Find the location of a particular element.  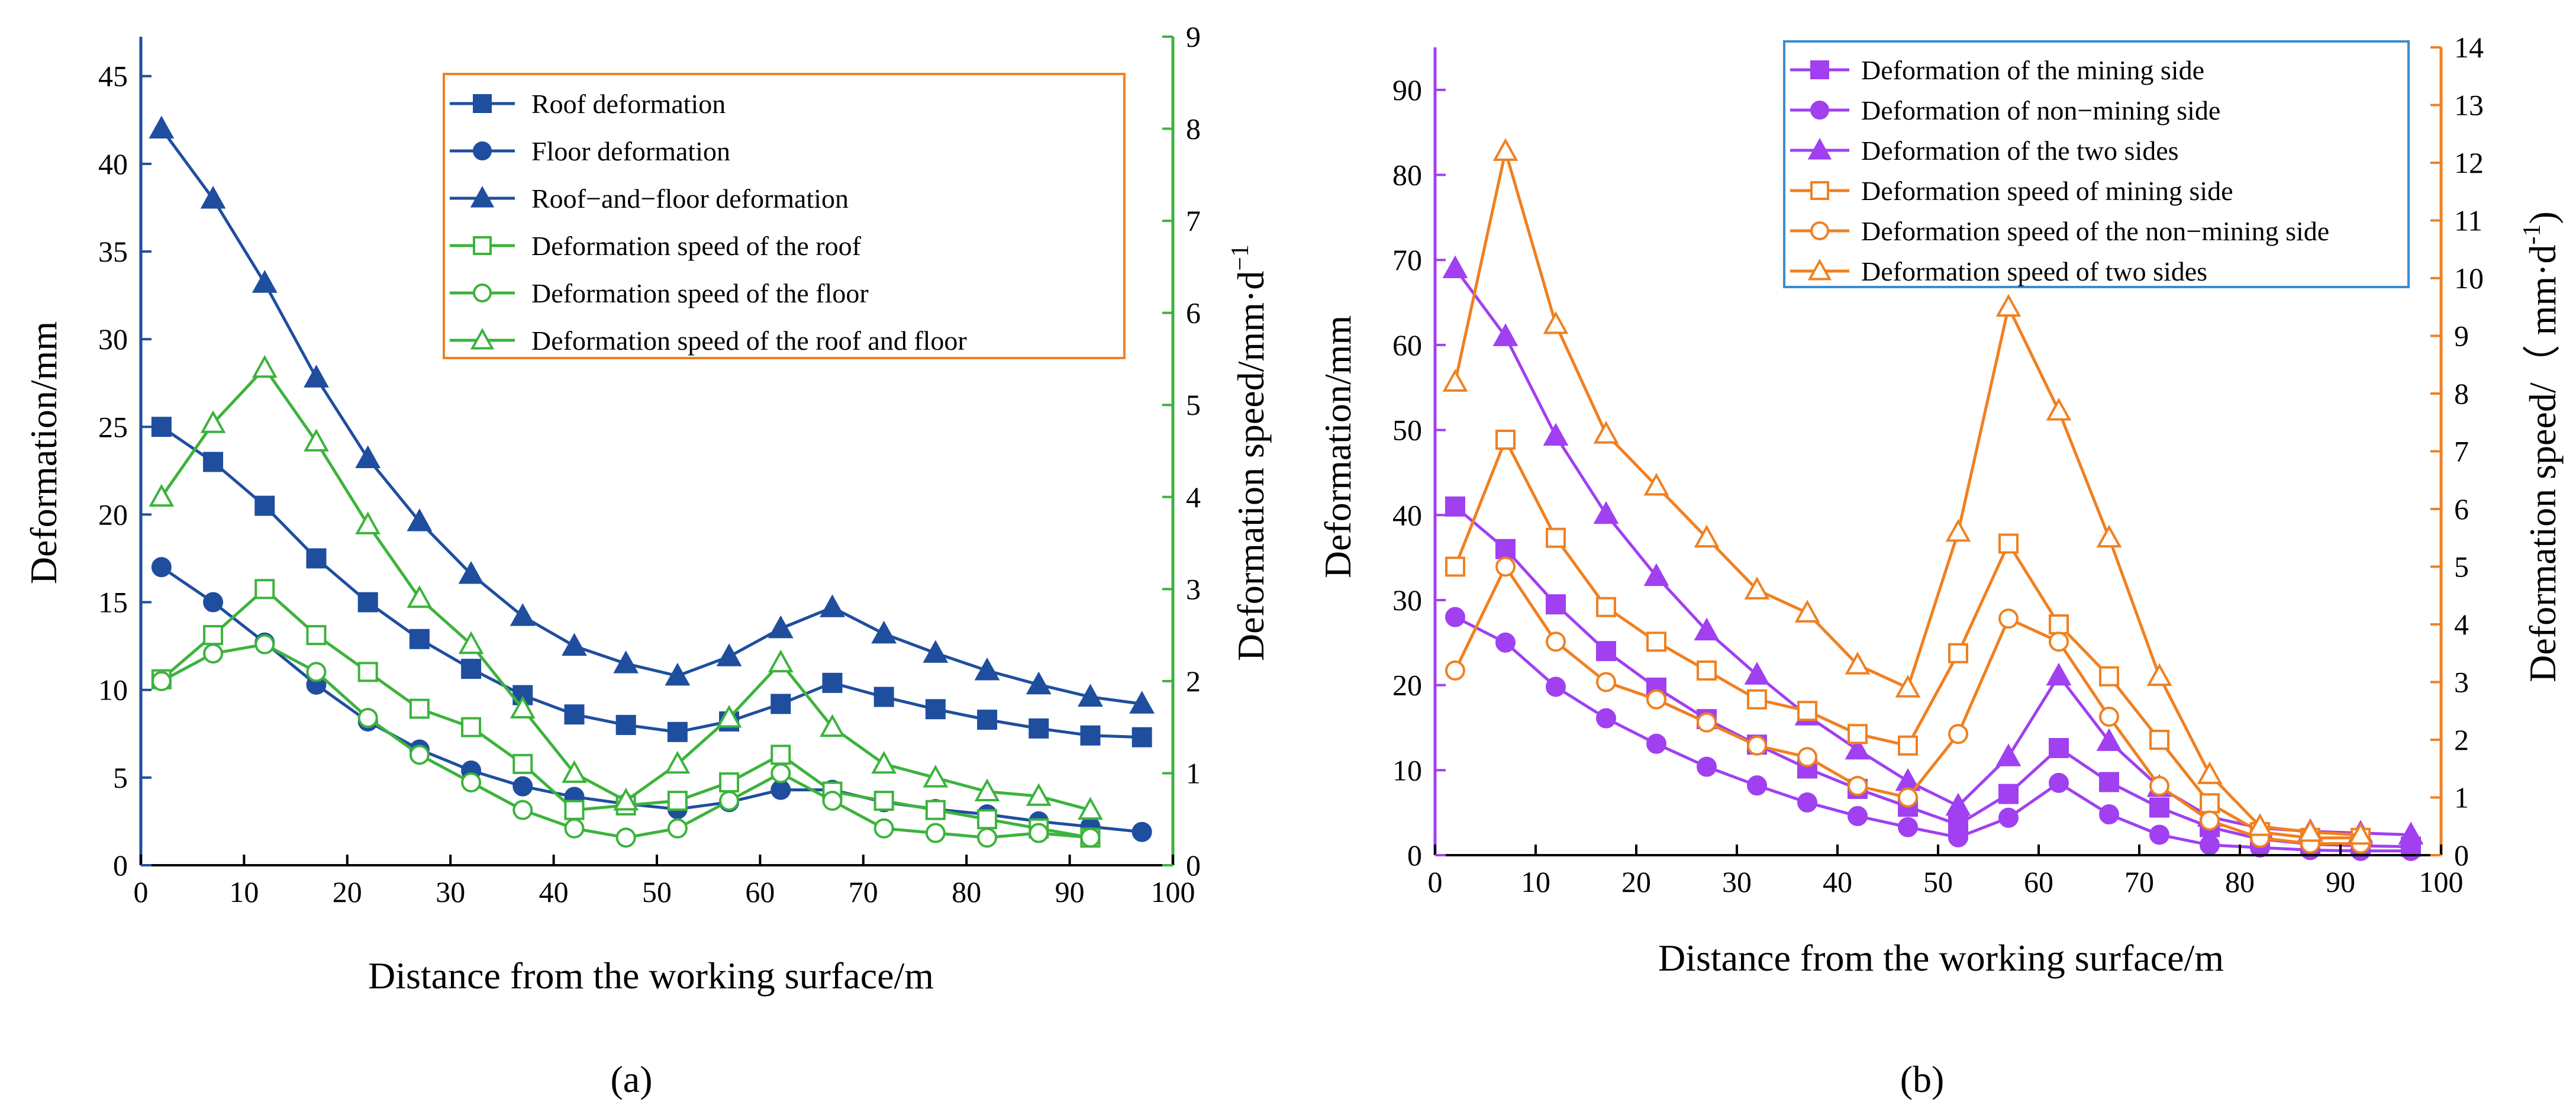

legend-entry: Roof deformation is located at coordinates (588, 104).